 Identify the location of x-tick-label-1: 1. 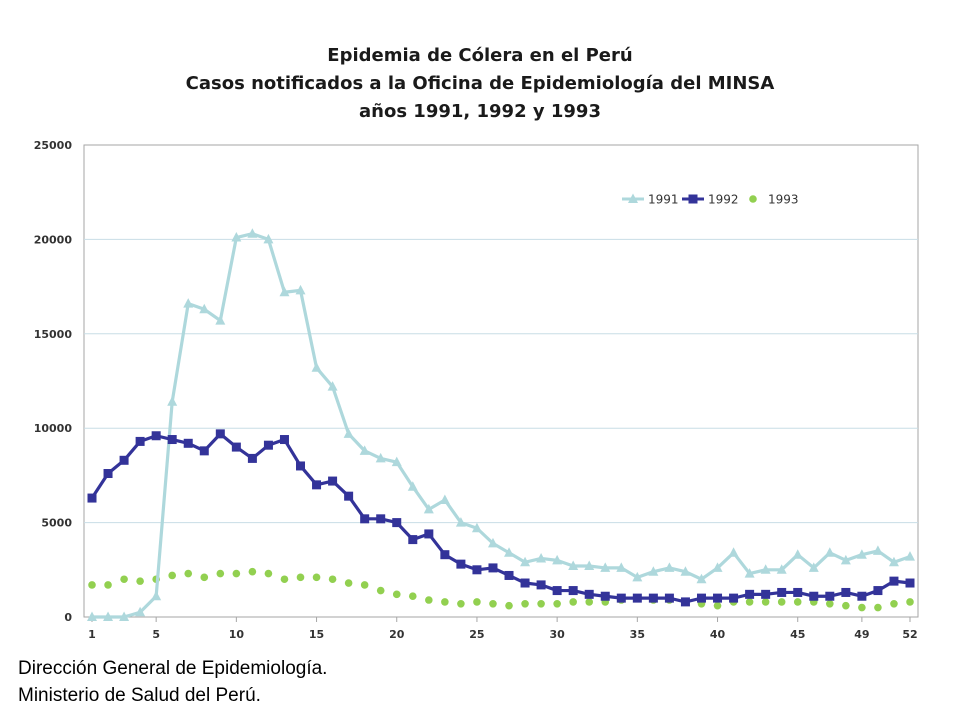
(92, 634).